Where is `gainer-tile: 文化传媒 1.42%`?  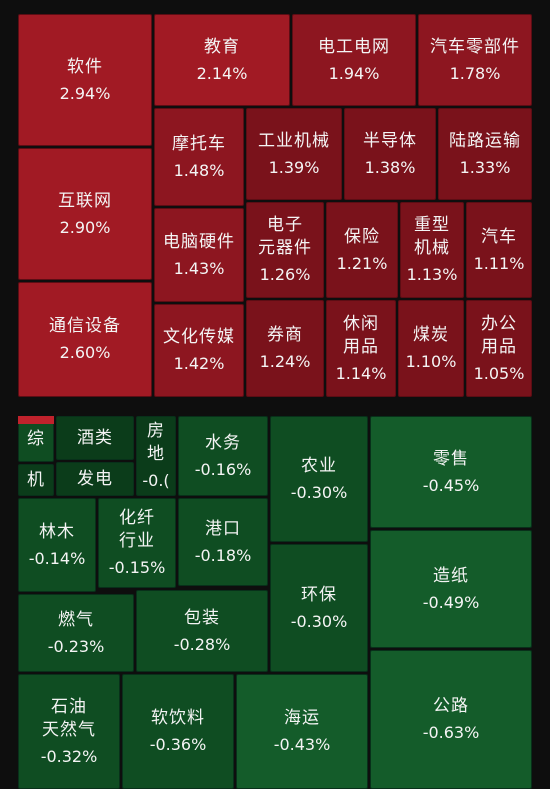 gainer-tile: 文化传媒 1.42% is located at coordinates (199, 350).